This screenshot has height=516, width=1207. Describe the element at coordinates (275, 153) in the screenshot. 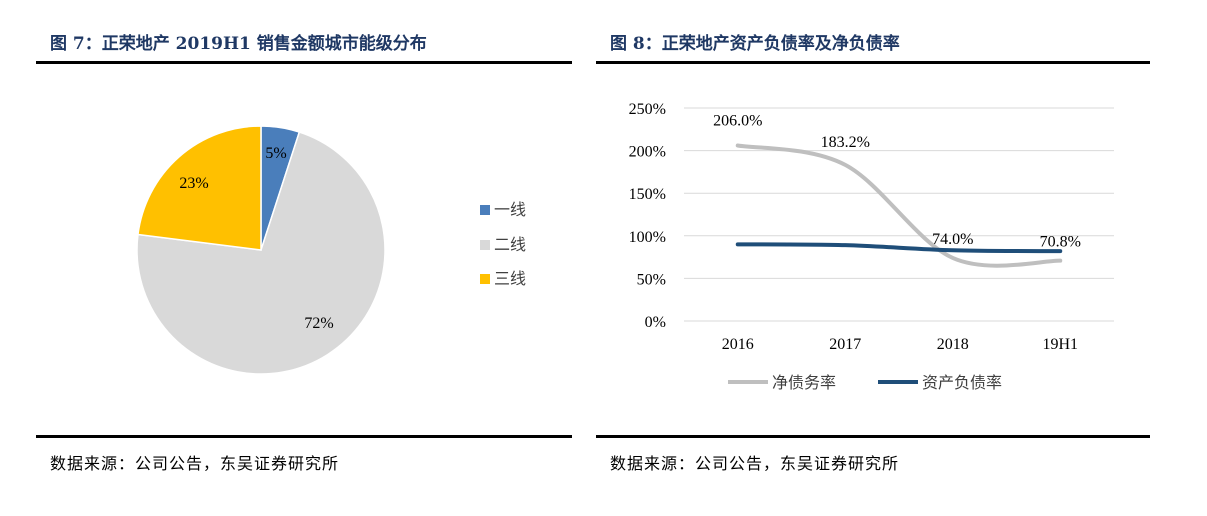

I see `pie-data-label: 5%` at that location.